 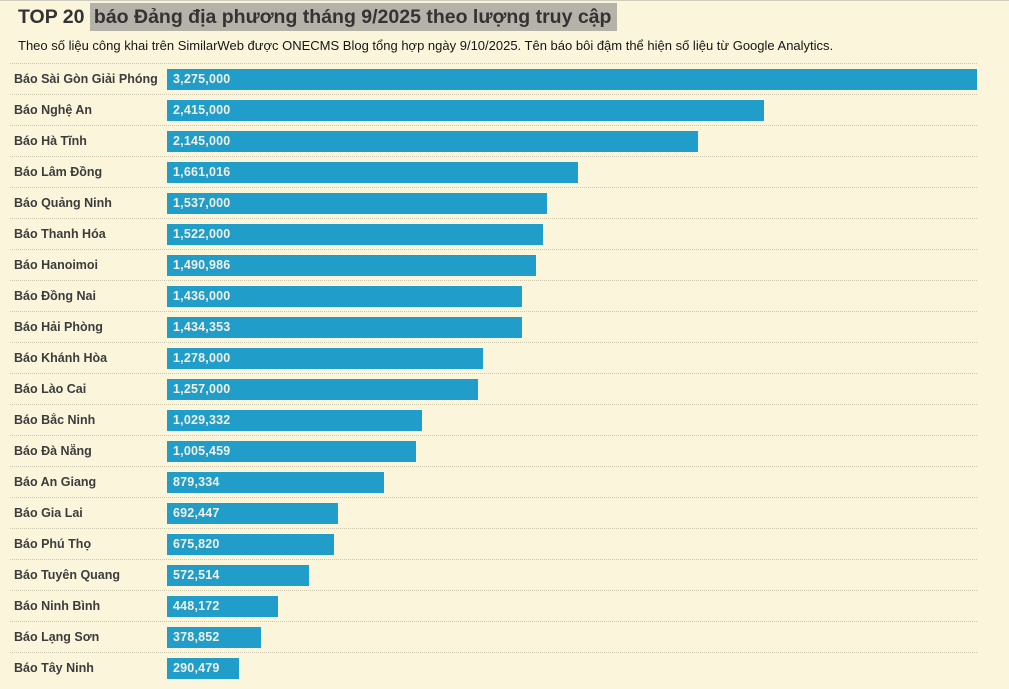 I want to click on newspaper-name-label: Báo Bắc Ninh, so click(x=55, y=420).